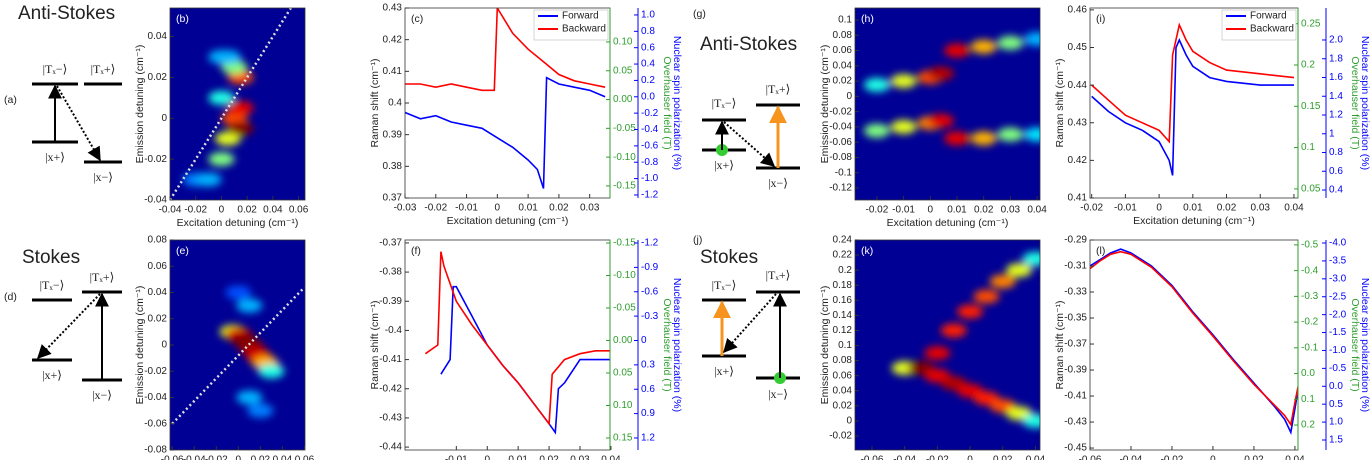  What do you see at coordinates (390, 447) in the screenshot?
I see `y-tick-label: -0.44` at bounding box center [390, 447].